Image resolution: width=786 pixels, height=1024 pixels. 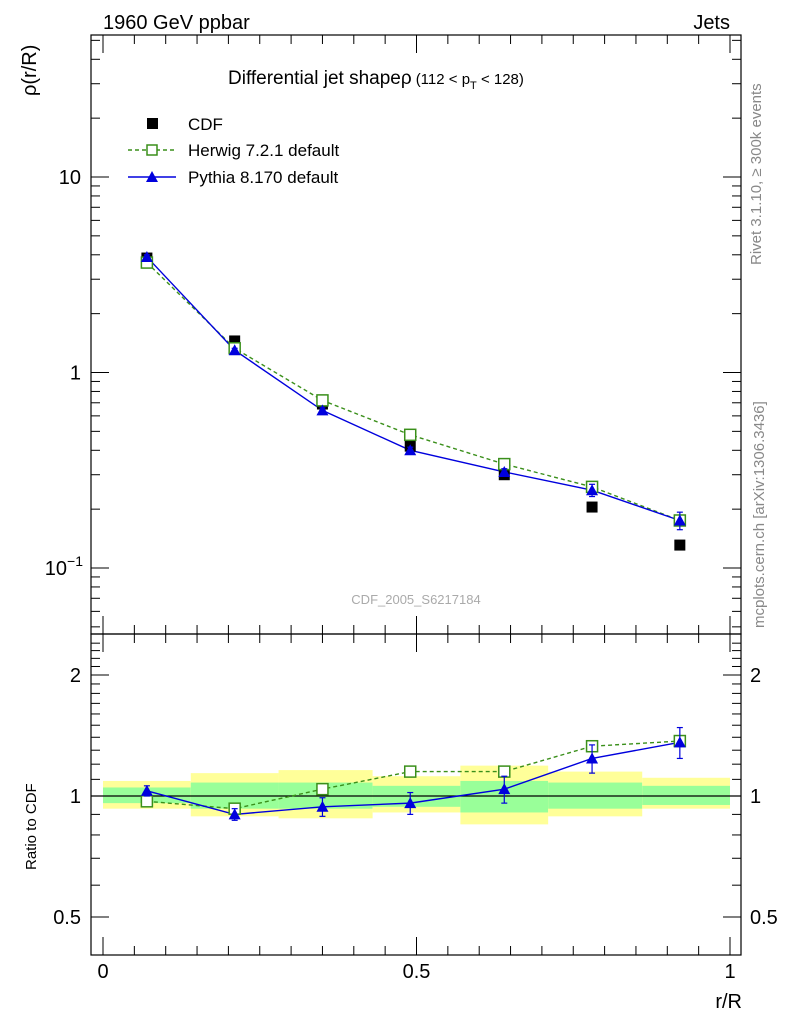 I want to click on legend-herwig-label: Herwig 7.2.1 default, so click(x=263, y=150).